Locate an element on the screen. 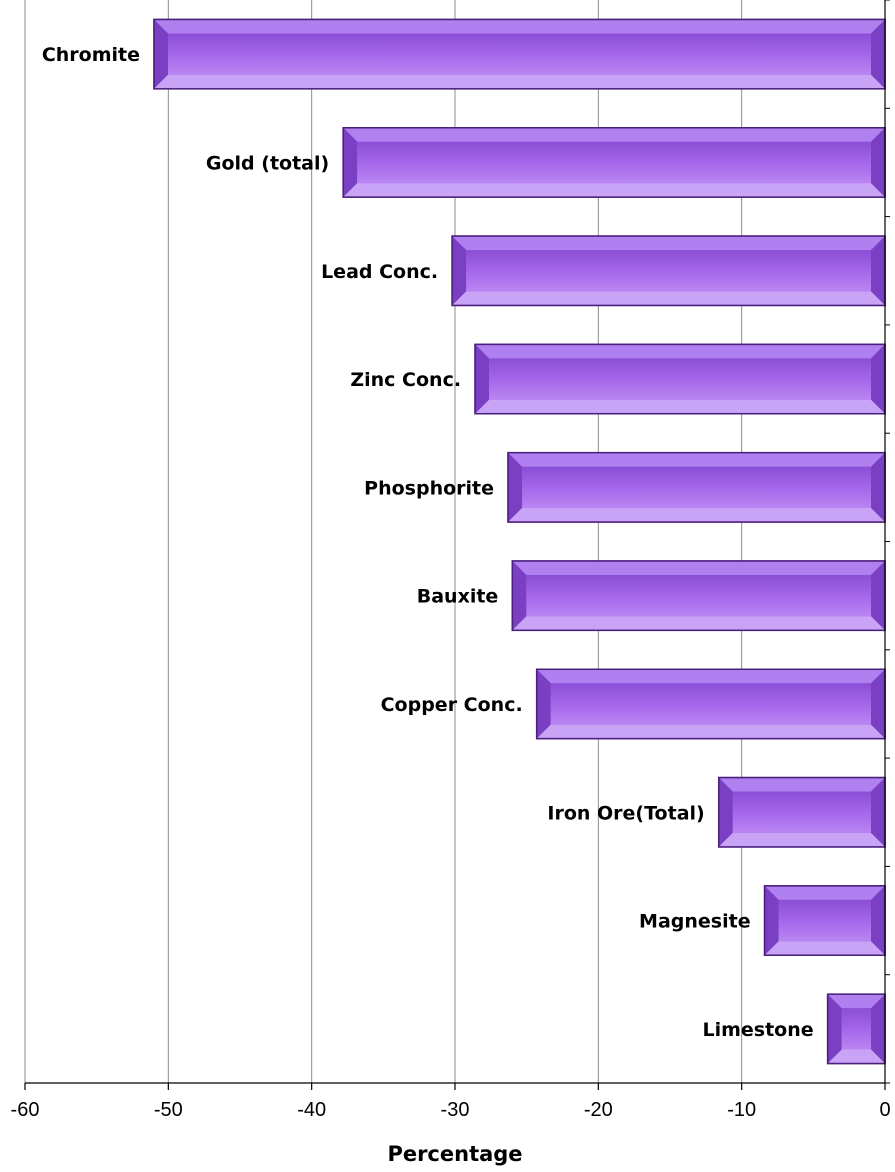  category-label: Iron Ore(Total) is located at coordinates (625, 813).